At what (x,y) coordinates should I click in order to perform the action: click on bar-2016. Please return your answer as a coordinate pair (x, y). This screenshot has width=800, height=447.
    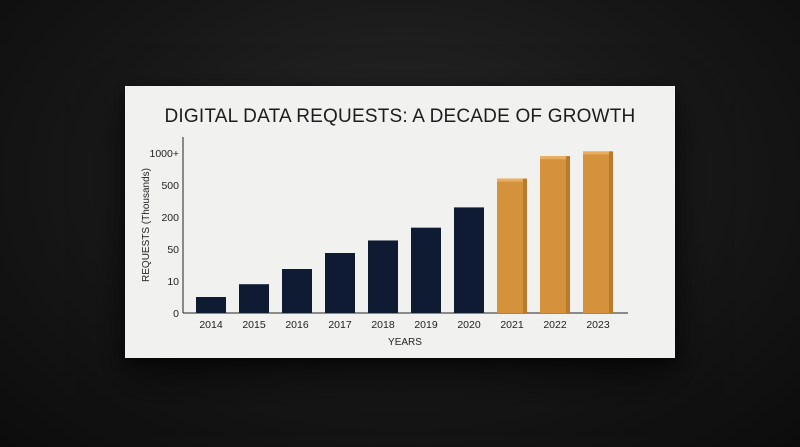
    Looking at the image, I should click on (297, 291).